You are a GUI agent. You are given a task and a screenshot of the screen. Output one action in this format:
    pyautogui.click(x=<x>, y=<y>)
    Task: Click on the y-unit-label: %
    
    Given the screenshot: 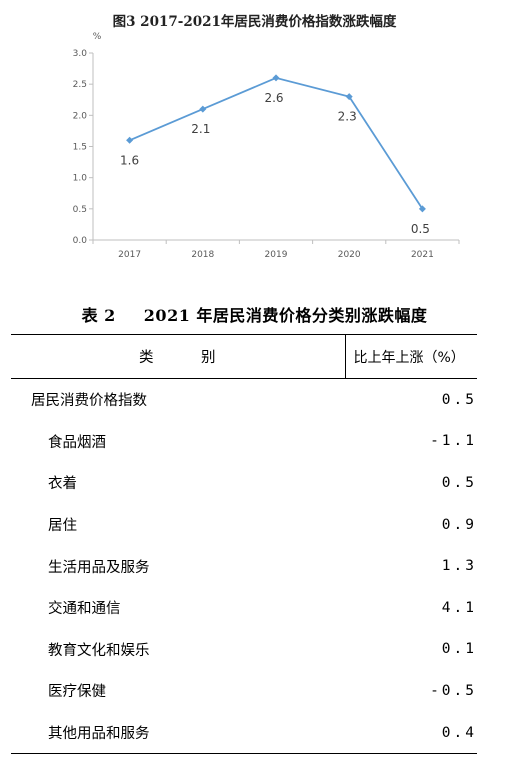 What is the action you would take?
    pyautogui.click(x=97, y=37)
    